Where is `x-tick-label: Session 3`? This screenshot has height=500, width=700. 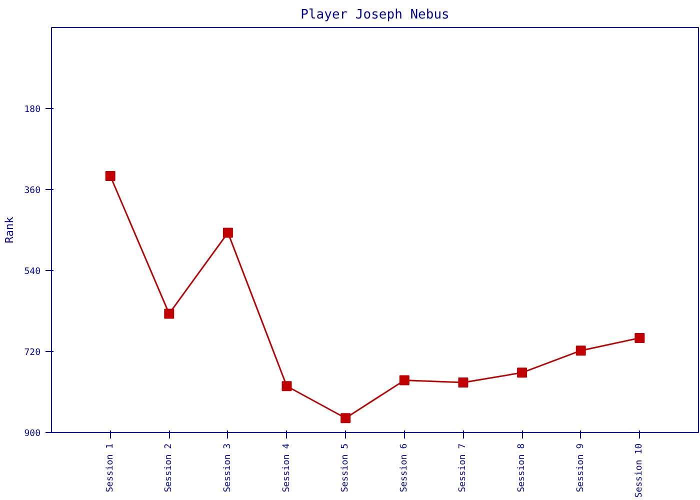
x-tick-label: Session 3 is located at coordinates (227, 467).